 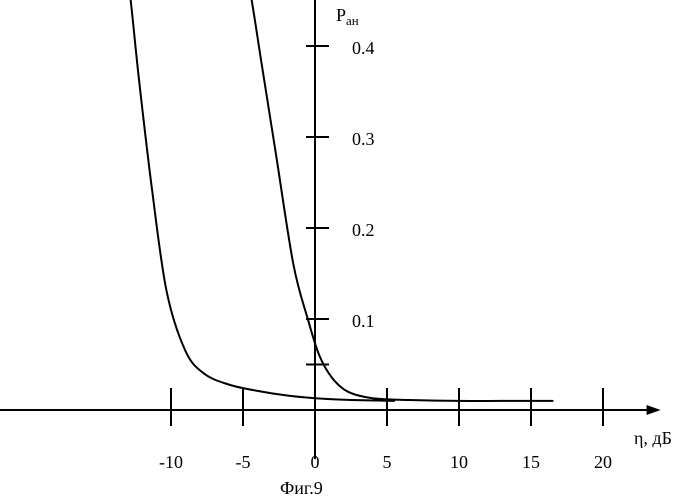 I want to click on y-axis-title-main: P, so click(x=341, y=15).